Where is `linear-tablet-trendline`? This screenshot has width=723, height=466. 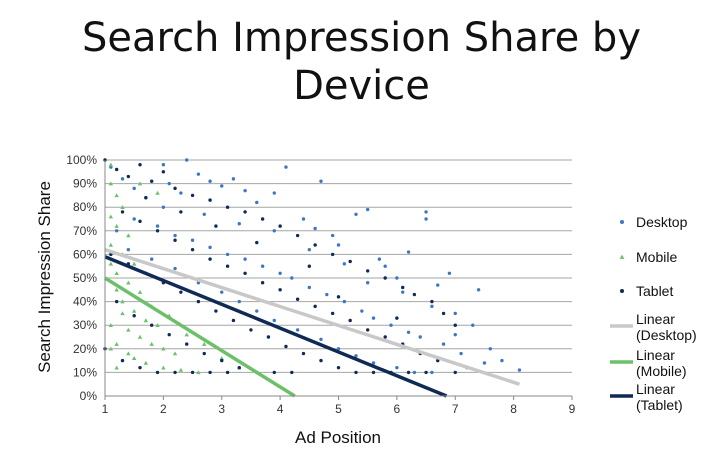
linear-tablet-trendline is located at coordinates (276, 326).